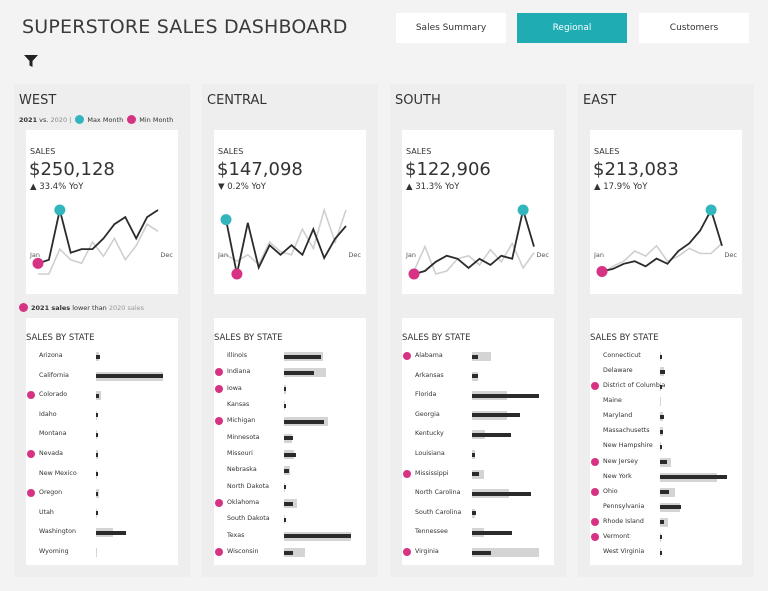 This screenshot has width=768, height=591. I want to click on state-row: Minnesota, so click(290, 439).